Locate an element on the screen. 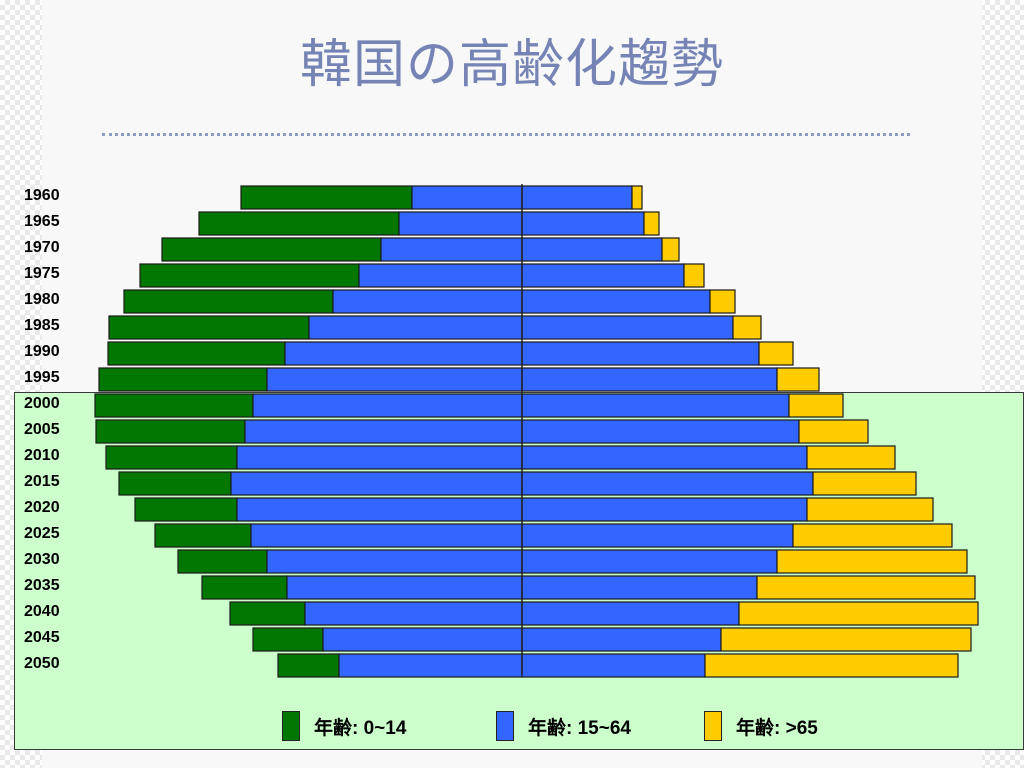 The image size is (1024, 768). bar-age-15-64-right-2015 is located at coordinates (667, 483).